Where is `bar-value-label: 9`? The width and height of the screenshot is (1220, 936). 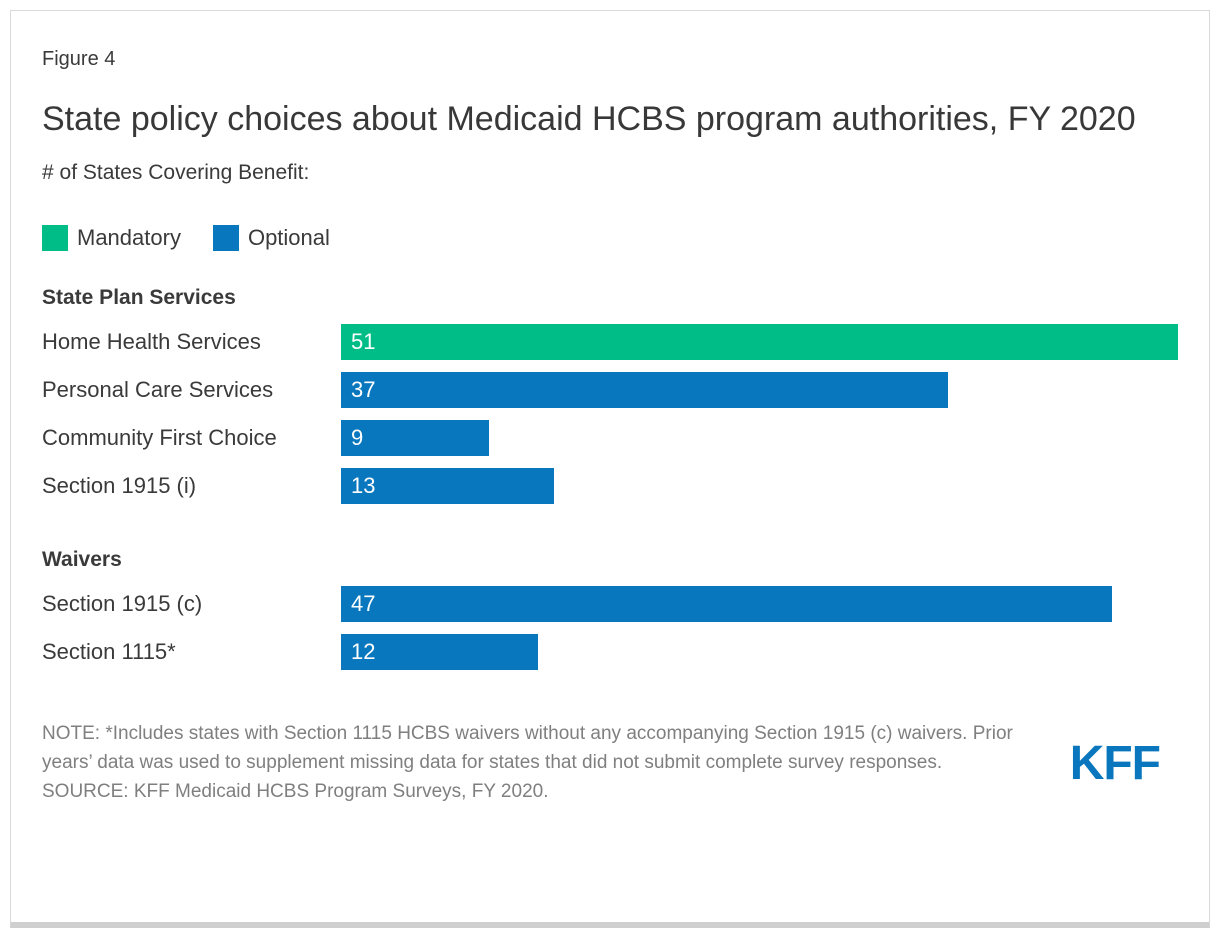 bar-value-label: 9 is located at coordinates (357, 437).